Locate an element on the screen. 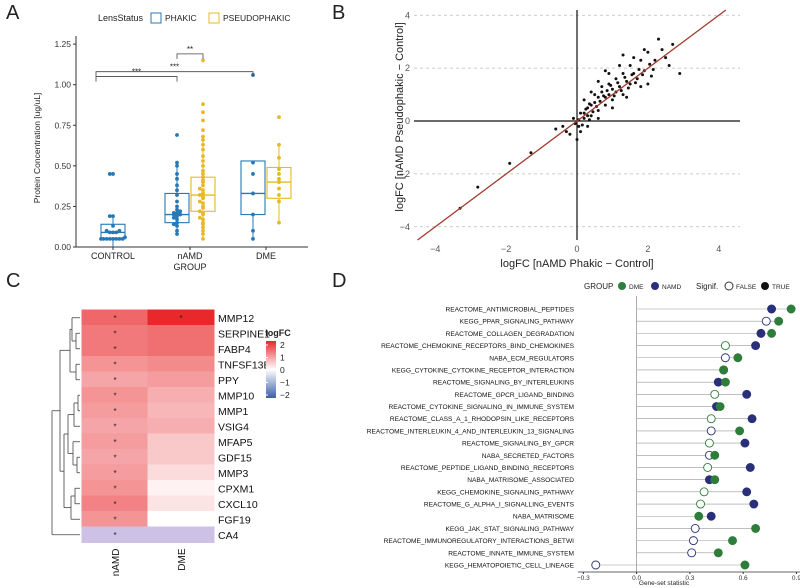  legend-swatch-phakic is located at coordinates (156, 18).